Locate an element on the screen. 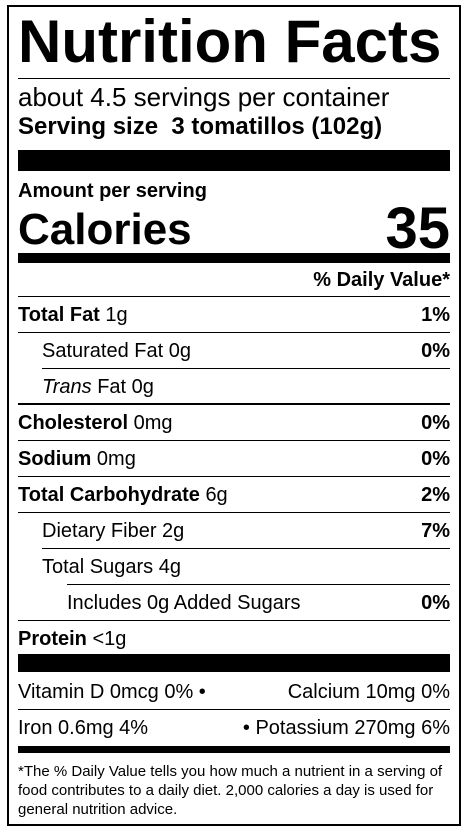 The image size is (468, 832). vitamin-left: Iron 0.6mg 4% is located at coordinates (83, 728).